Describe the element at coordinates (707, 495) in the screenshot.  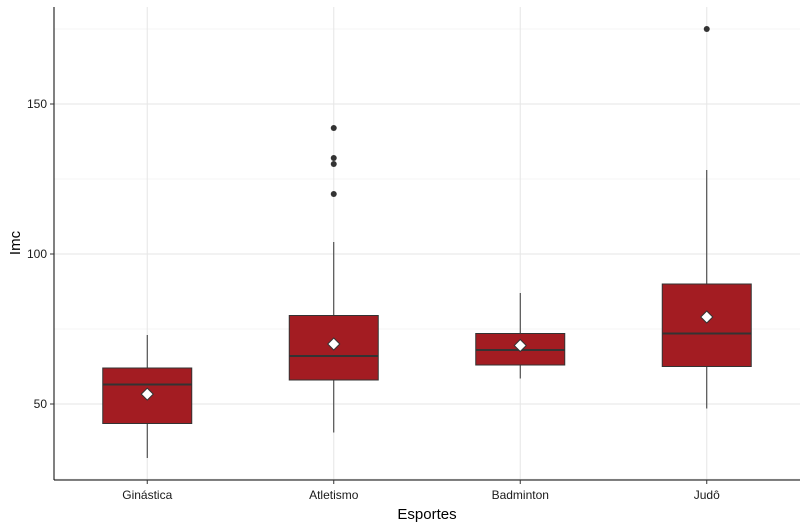
I see `x-tick-label: Judô` at that location.